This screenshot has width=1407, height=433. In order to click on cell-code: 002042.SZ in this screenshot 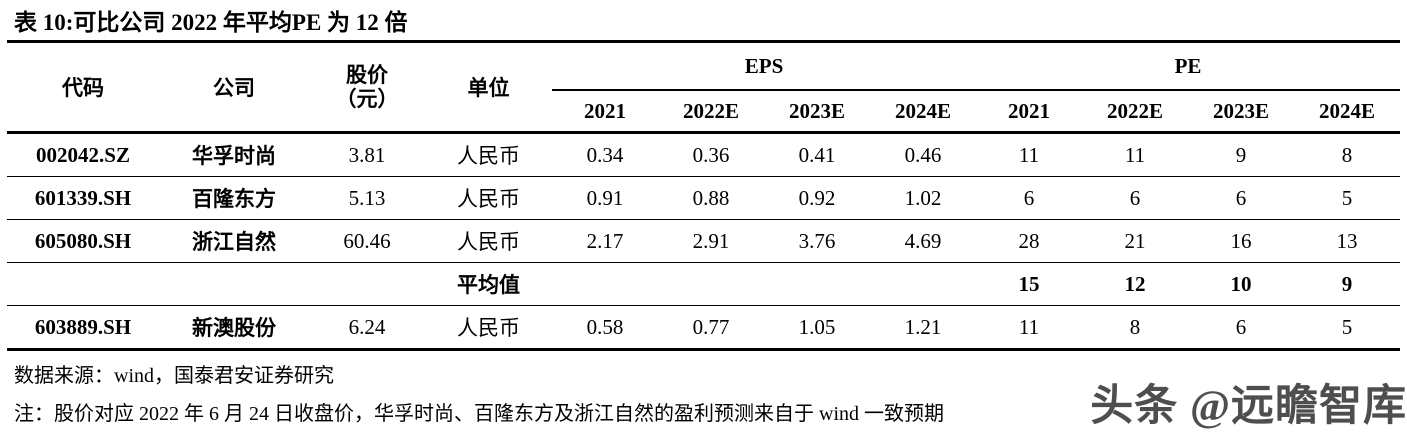, I will do `click(83, 154)`.